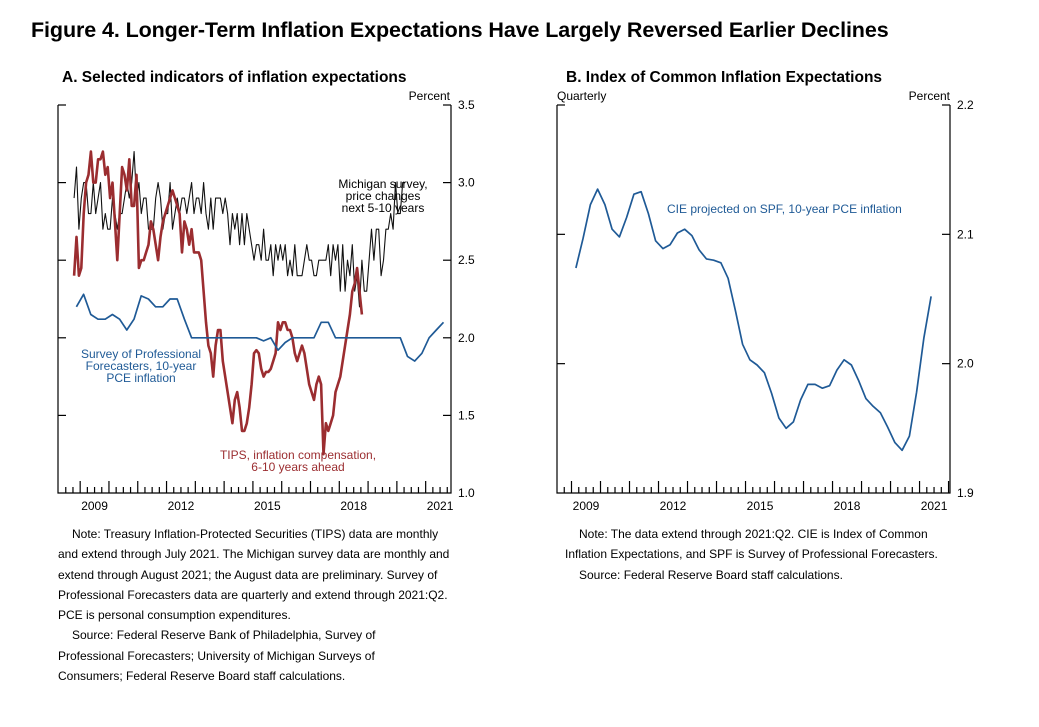  Describe the element at coordinates (930, 96) in the screenshot. I see `panel-b-unit-label: Percent` at that location.